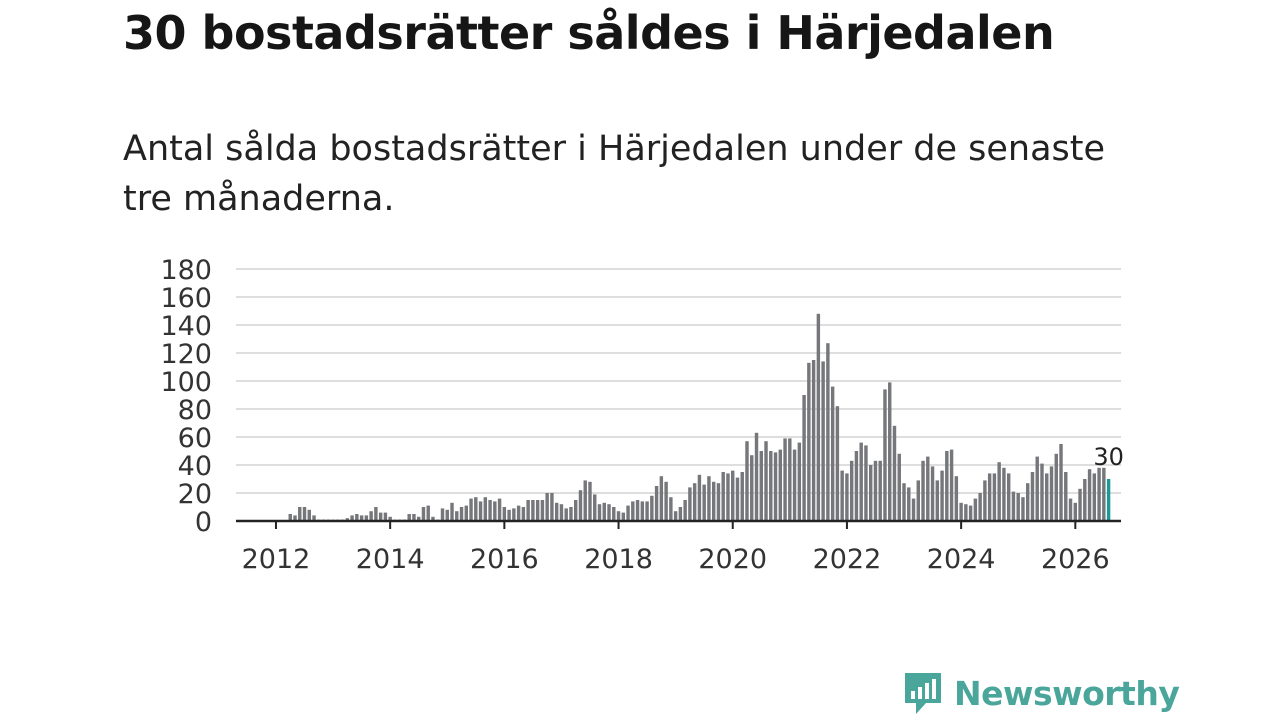  Describe the element at coordinates (618, 559) in the screenshot. I see `x-tick-label-2018: 2018` at that location.